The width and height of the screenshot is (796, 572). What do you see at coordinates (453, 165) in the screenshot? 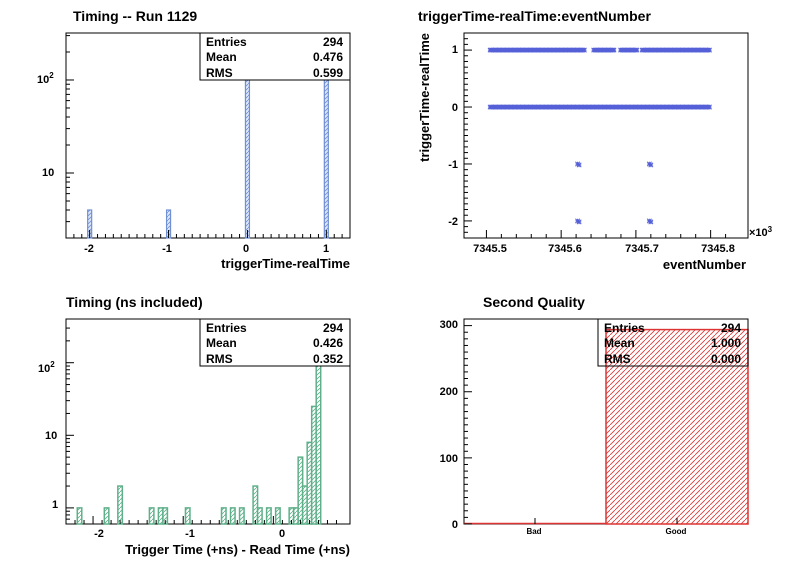
I see `y-tick-label: -1` at bounding box center [453, 165].